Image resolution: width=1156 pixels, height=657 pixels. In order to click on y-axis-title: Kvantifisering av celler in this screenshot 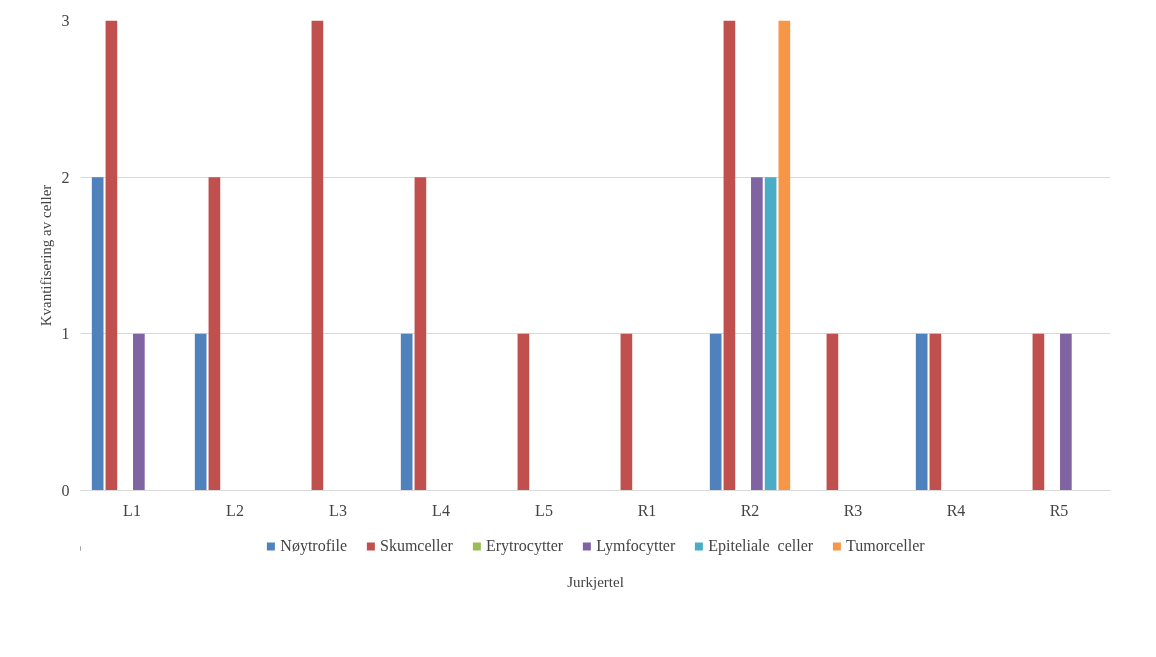, I will do `click(45, 255)`.